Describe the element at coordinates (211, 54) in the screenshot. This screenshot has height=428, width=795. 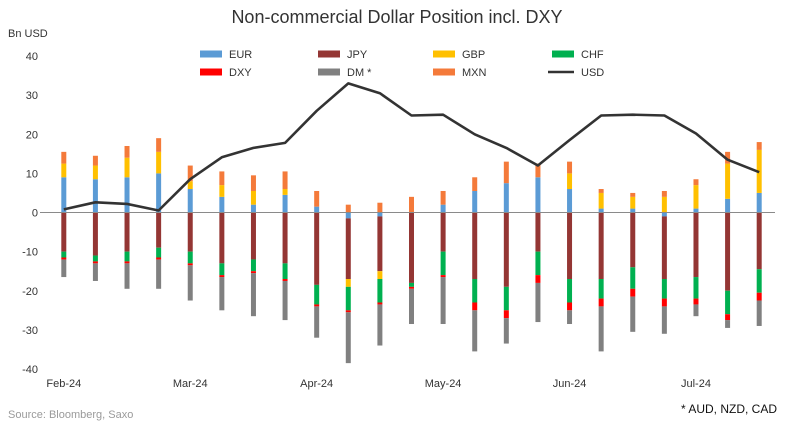
I see `legend-swatch-eur` at that location.